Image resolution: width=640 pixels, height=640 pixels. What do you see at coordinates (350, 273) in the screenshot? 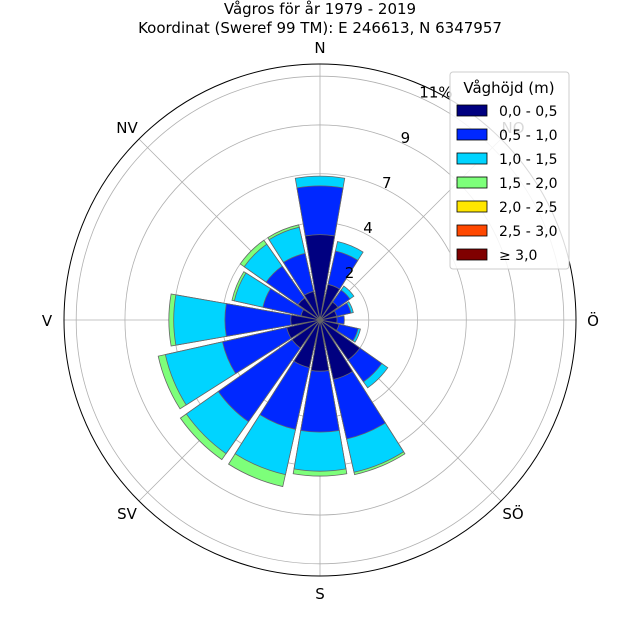
I see `radial-tick-label-0: 2` at bounding box center [350, 273].